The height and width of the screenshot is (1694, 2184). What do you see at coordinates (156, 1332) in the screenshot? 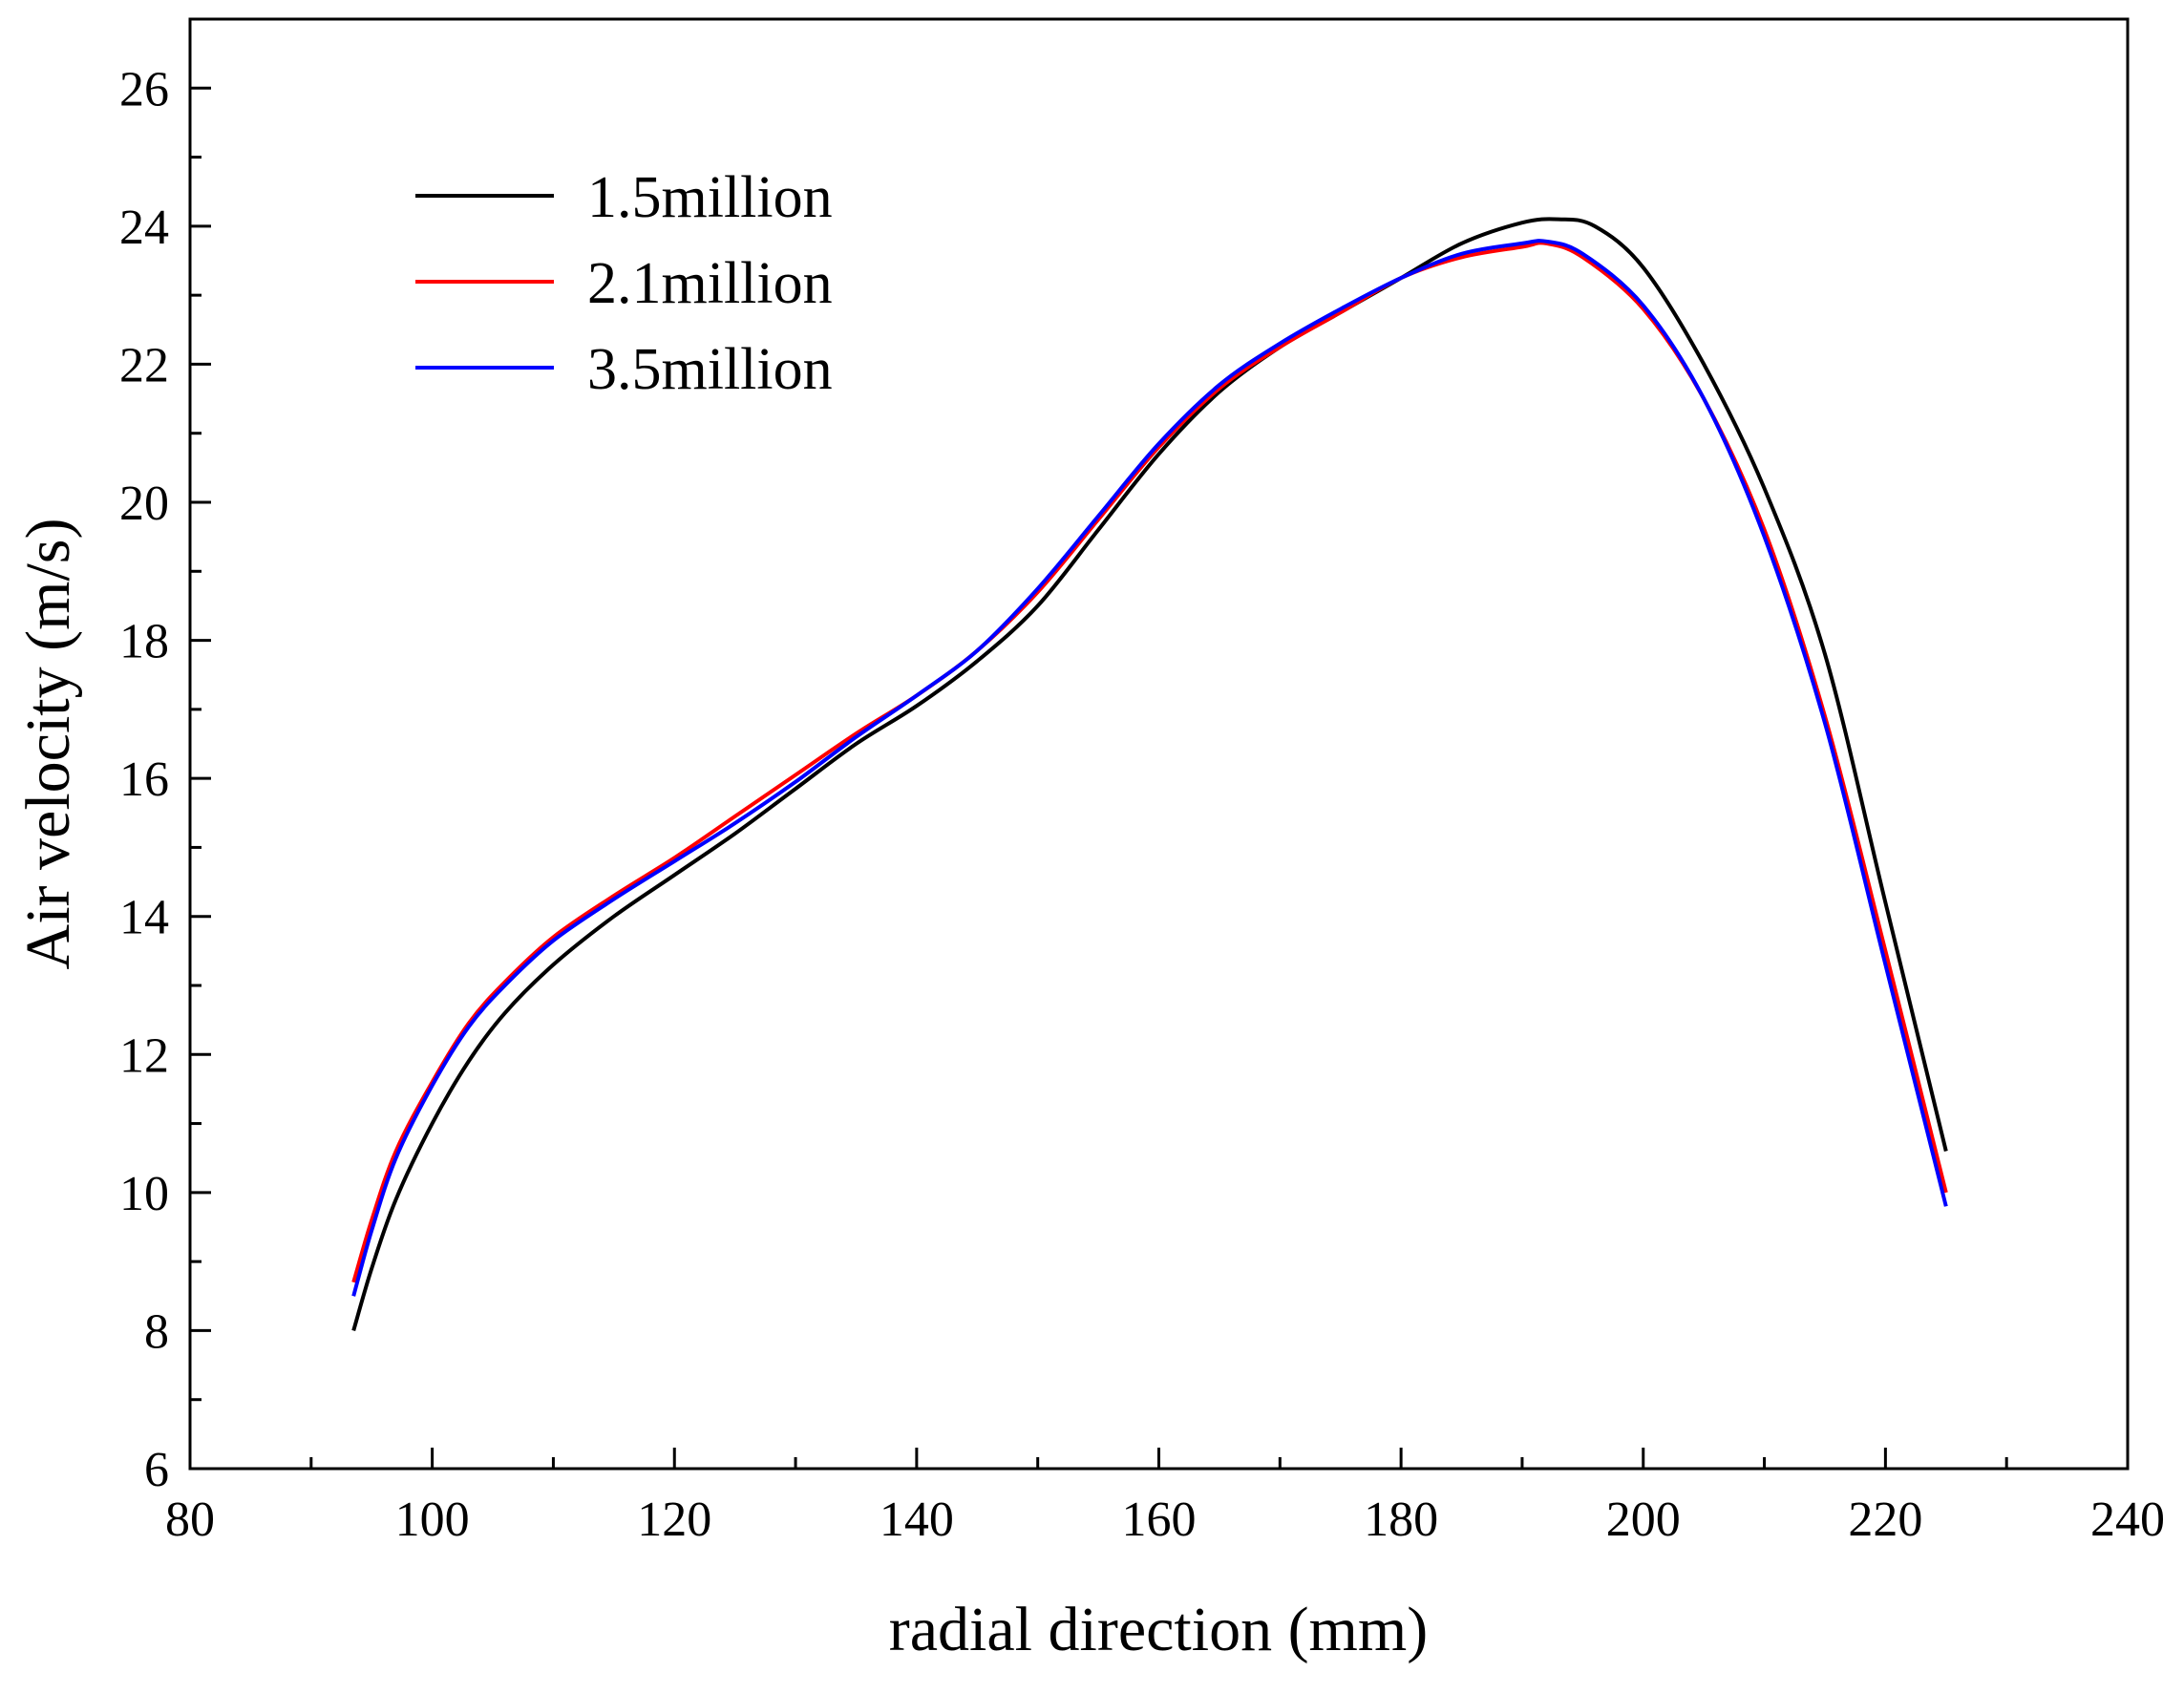
I see `y-tick-label: 8` at bounding box center [156, 1332].